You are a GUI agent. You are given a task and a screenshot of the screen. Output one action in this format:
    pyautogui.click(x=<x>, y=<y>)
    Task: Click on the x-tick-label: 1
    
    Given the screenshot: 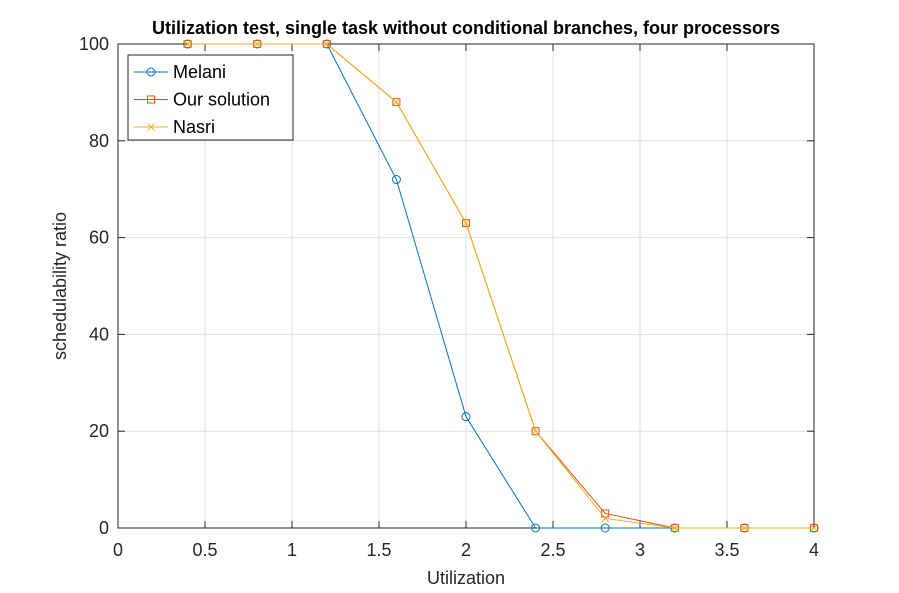 What is the action you would take?
    pyautogui.click(x=292, y=550)
    